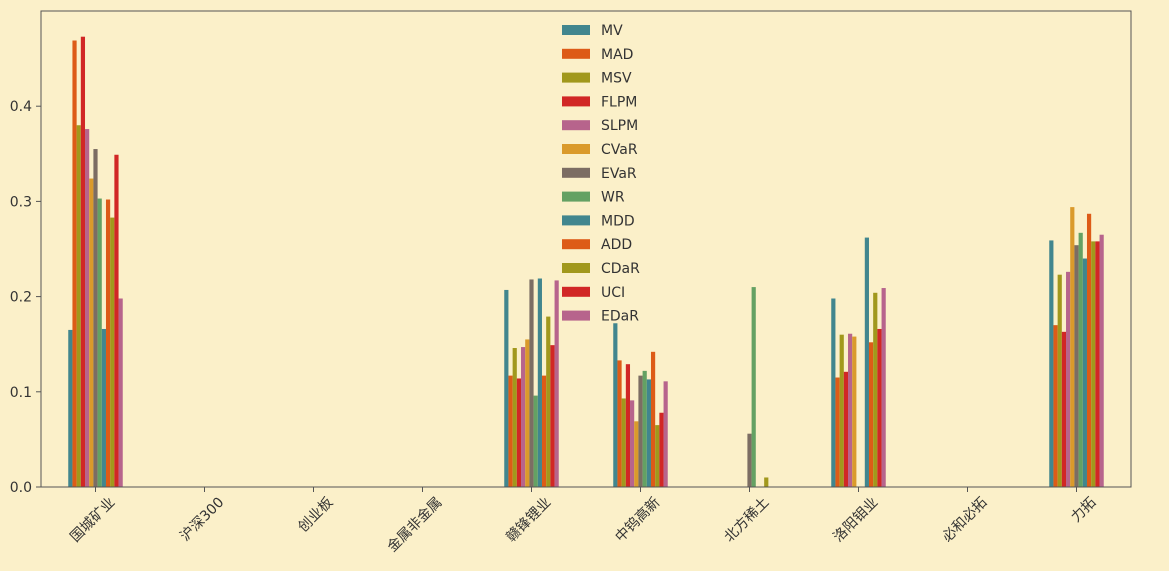 This screenshot has height=571, width=1169. Describe the element at coordinates (415, 525) in the screenshot. I see `x-tick-label: 金属非金属` at that location.